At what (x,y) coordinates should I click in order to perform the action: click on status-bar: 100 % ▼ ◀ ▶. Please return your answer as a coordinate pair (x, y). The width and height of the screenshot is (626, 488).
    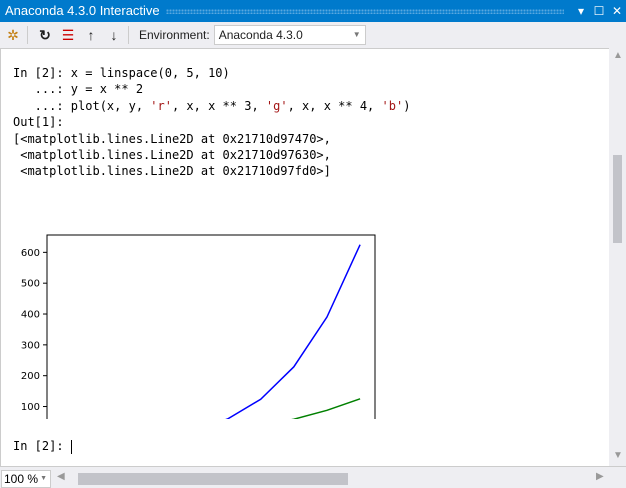
    Looking at the image, I should click on (313, 477).